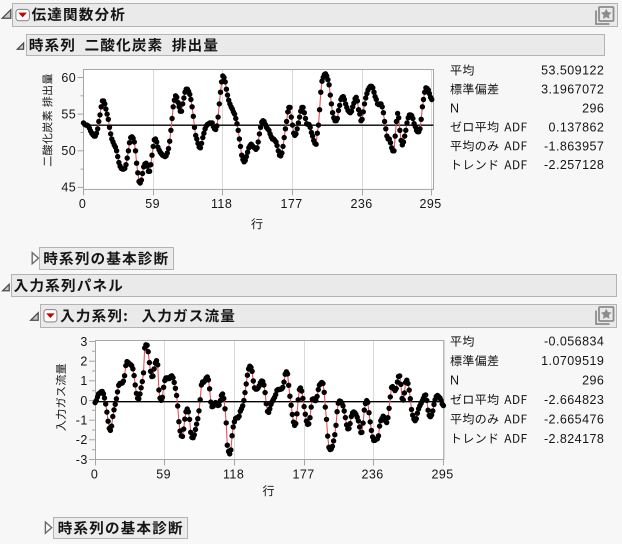 The image size is (622, 544). What do you see at coordinates (574, 400) in the screenshot?
I see `svg-text: -2.664823` at bounding box center [574, 400].